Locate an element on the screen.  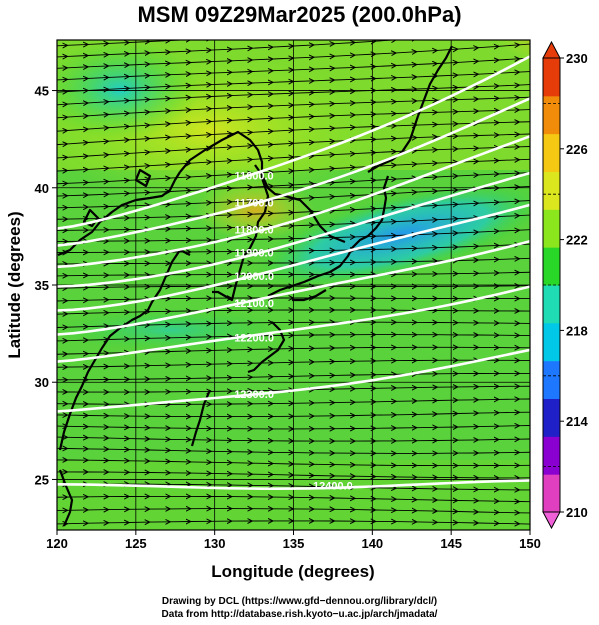
x-tick-label: 120 is located at coordinates (57, 543).